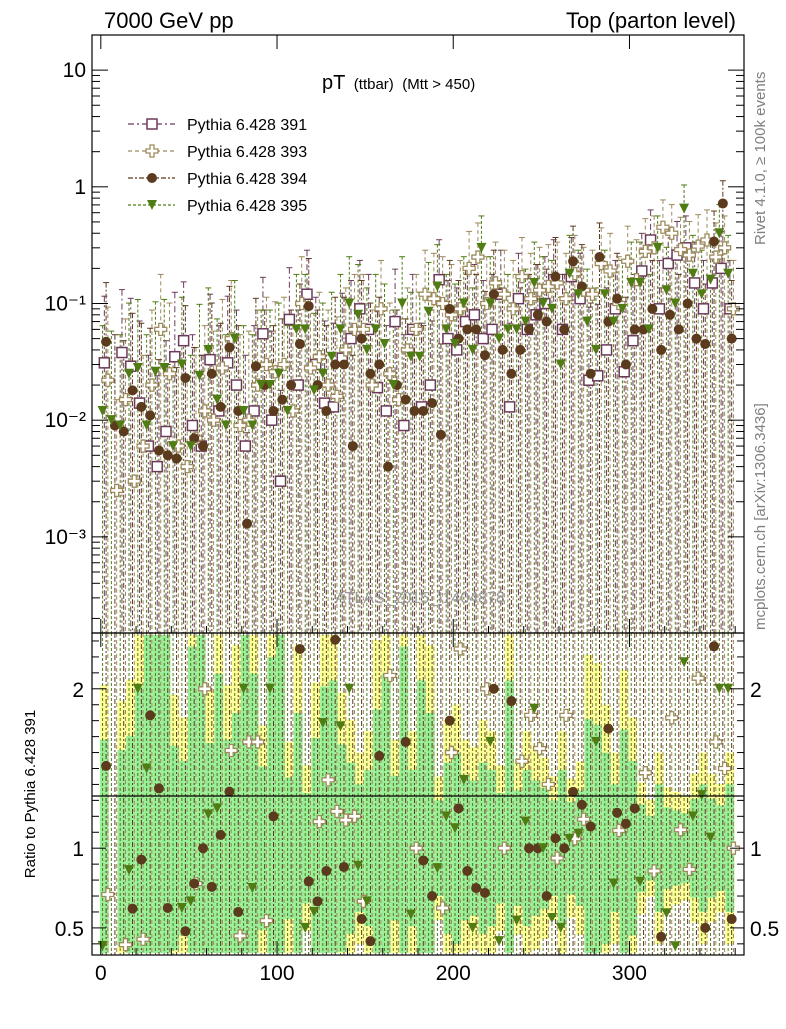  I want to click on x-tick-label: 0, so click(101, 973).